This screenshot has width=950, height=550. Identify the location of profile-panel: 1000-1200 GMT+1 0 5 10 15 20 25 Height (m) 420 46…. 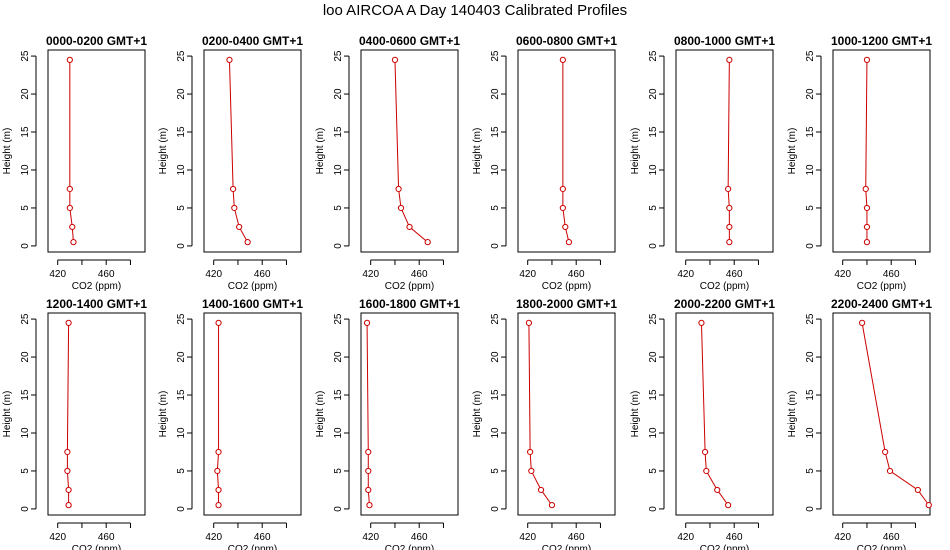
(859, 163).